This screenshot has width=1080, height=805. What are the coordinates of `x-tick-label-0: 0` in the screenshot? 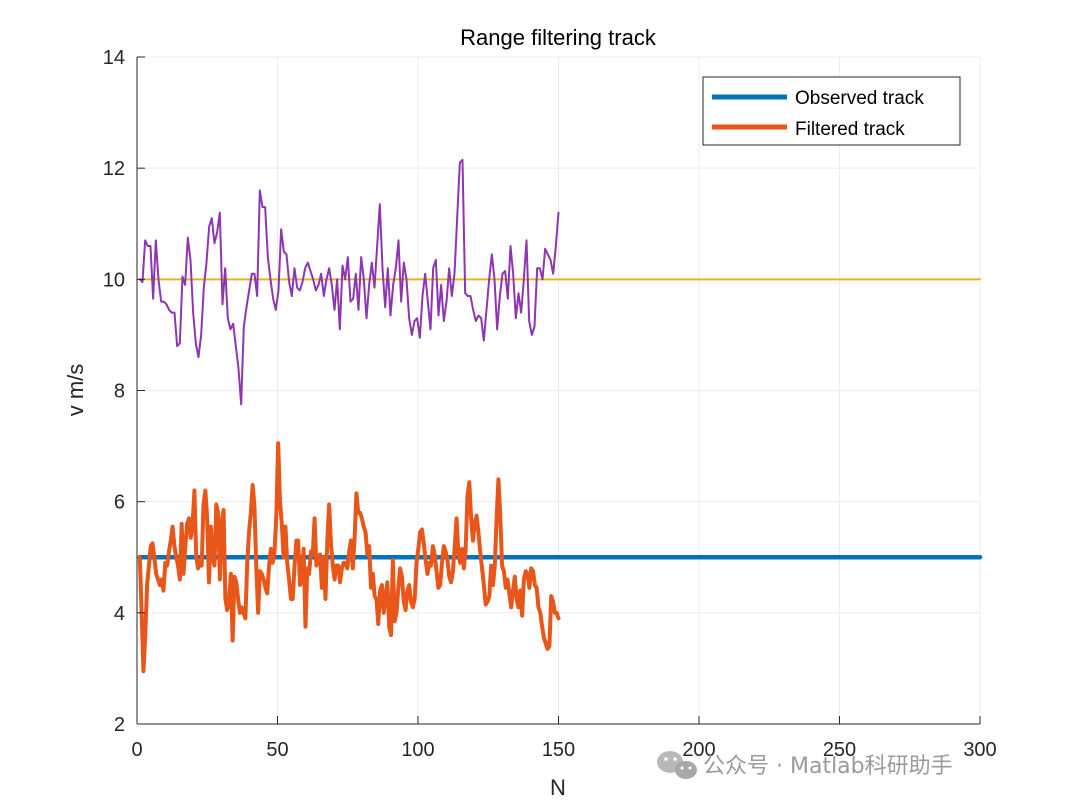 It's located at (136, 750).